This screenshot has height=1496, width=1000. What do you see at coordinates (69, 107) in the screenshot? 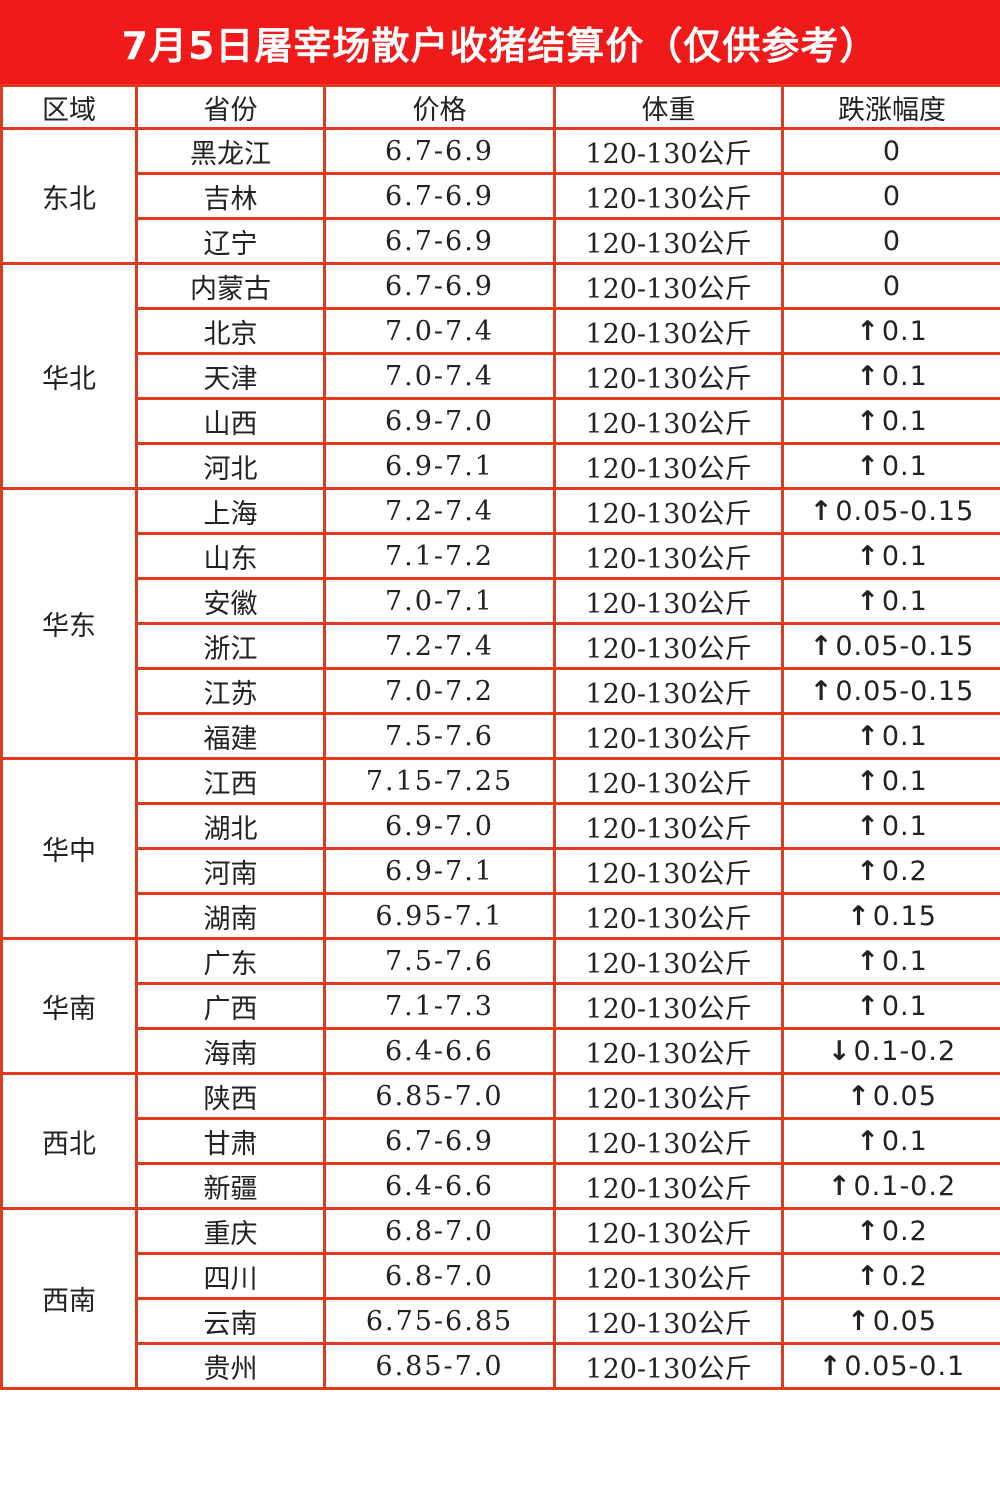
I see `column-header-region: 区域` at bounding box center [69, 107].